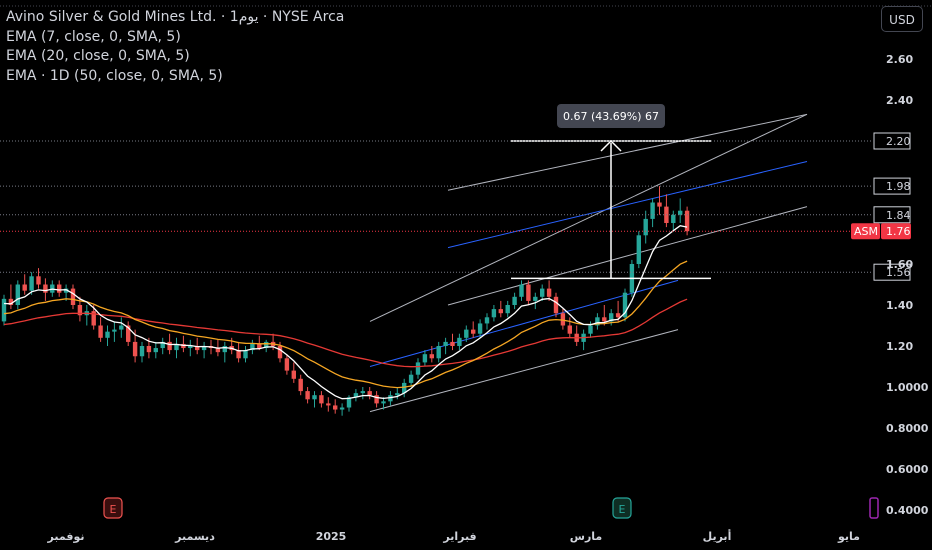 The width and height of the screenshot is (932, 550). What do you see at coordinates (611, 145) in the screenshot?
I see `measure-arrow-head` at bounding box center [611, 145].